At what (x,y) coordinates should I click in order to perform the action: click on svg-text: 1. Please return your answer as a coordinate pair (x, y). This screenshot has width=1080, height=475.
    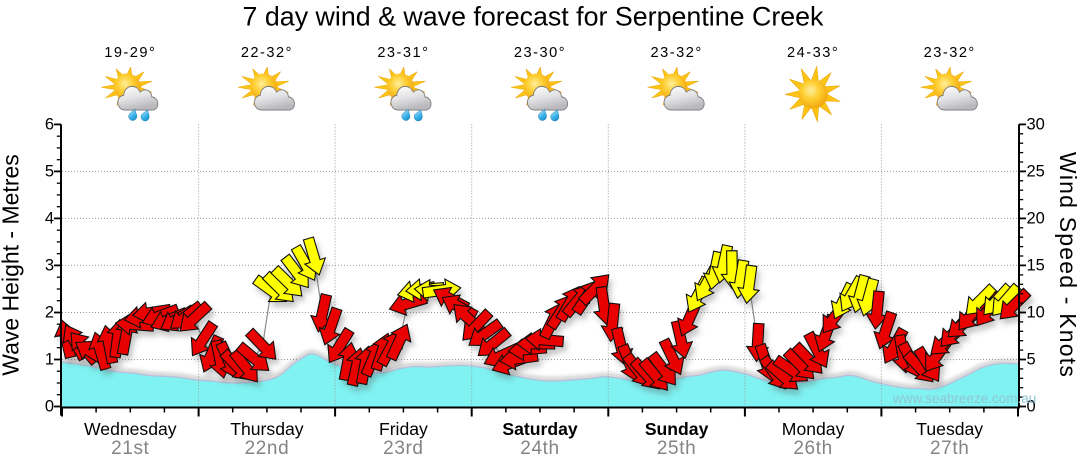
    Looking at the image, I should click on (49, 360).